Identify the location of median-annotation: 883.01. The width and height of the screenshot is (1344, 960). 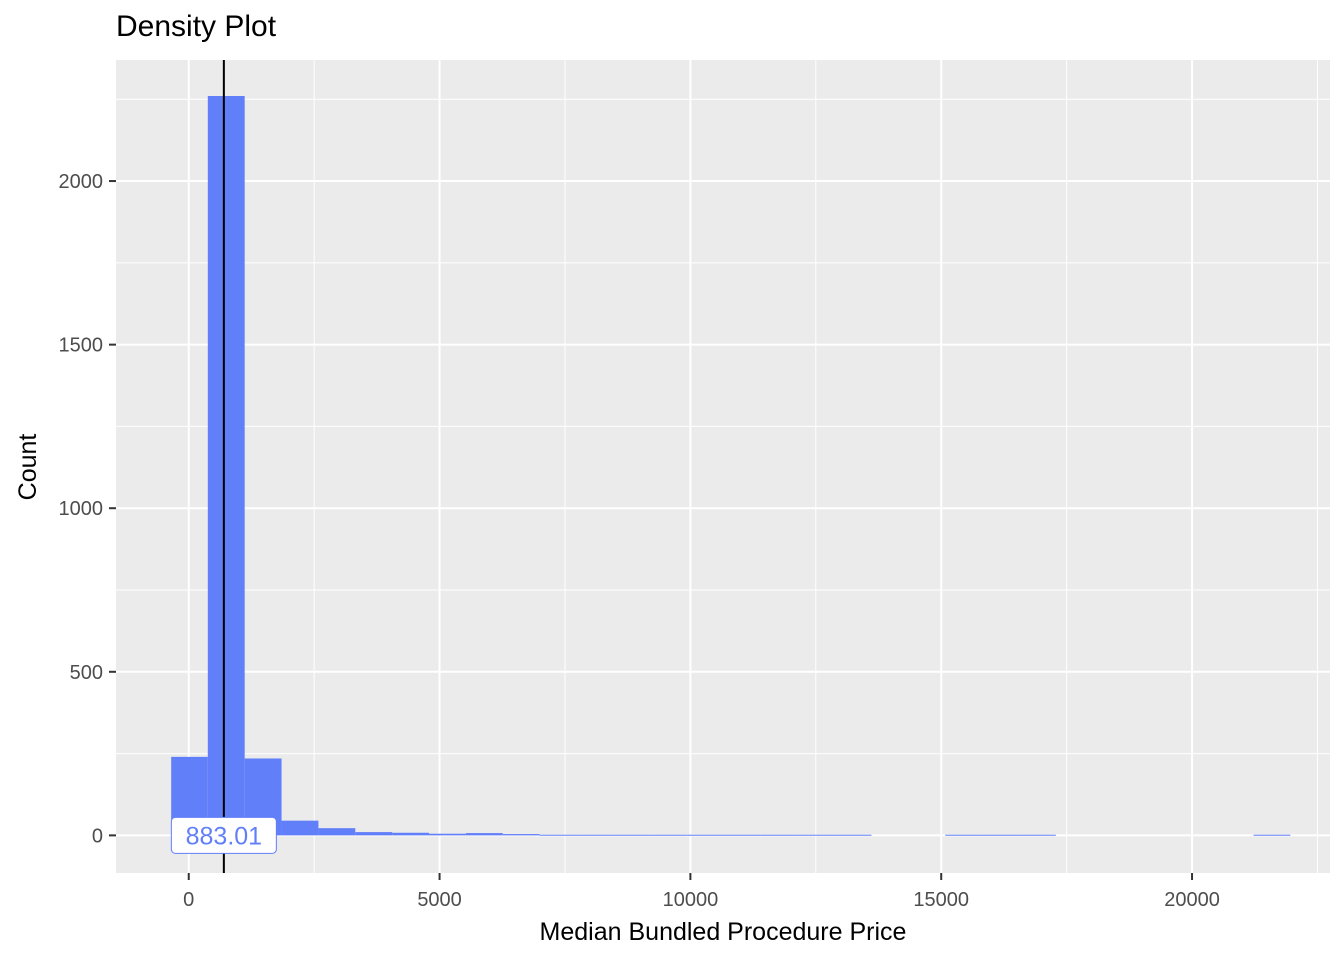
(223, 835).